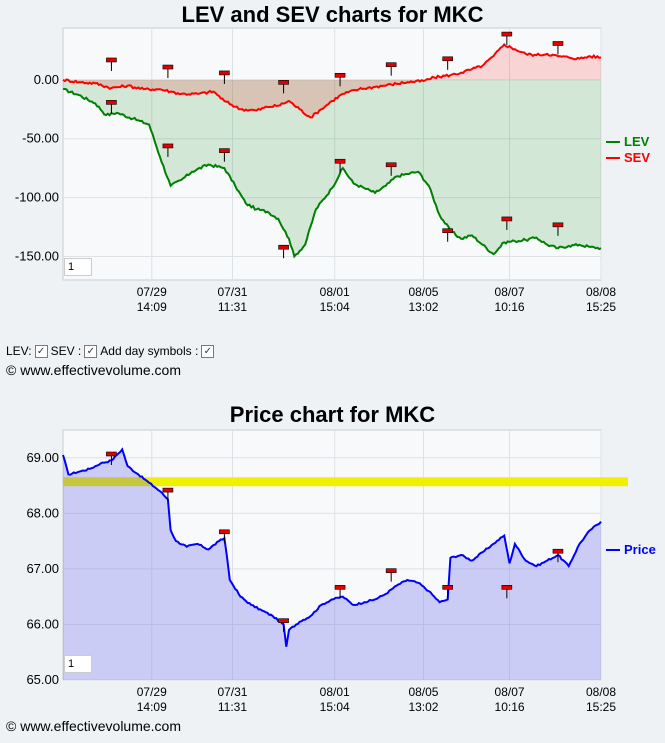  What do you see at coordinates (640, 549) in the screenshot?
I see `legend-label: Price` at bounding box center [640, 549].